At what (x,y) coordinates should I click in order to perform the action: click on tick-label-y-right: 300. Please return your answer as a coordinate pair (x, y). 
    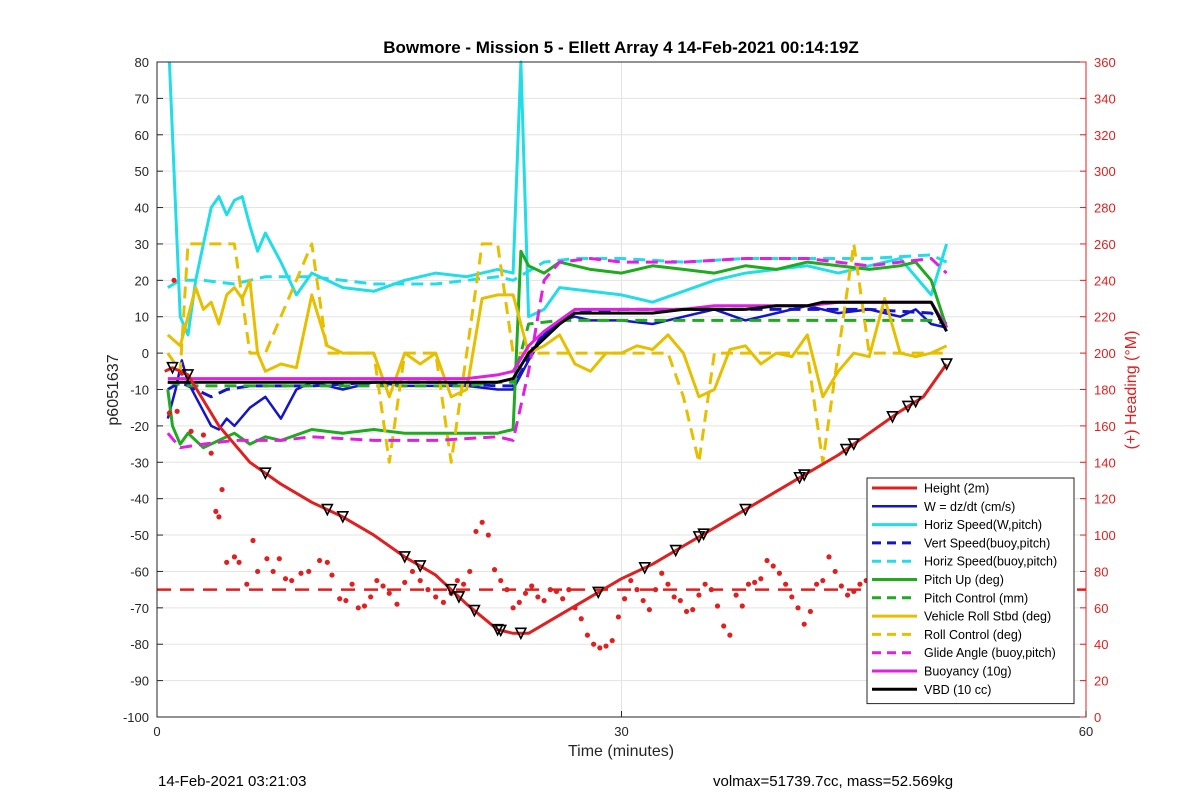
    Looking at the image, I should click on (1105, 171).